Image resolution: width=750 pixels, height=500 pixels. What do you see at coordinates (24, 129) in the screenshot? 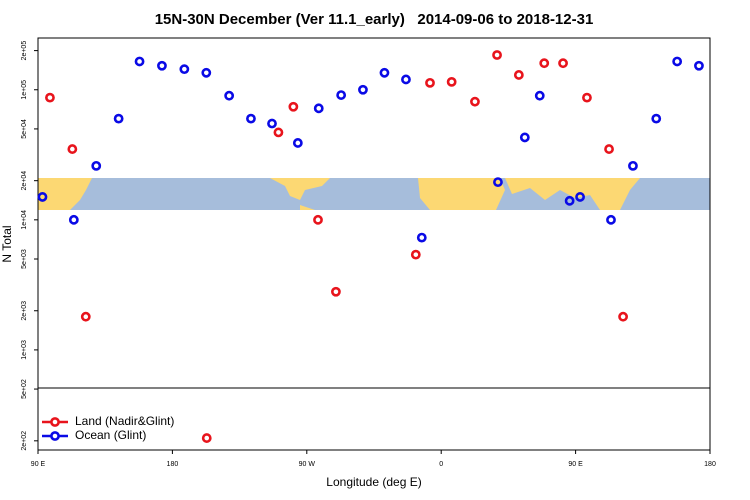
I see `y-tick-label: 5e+04` at bounding box center [24, 129].